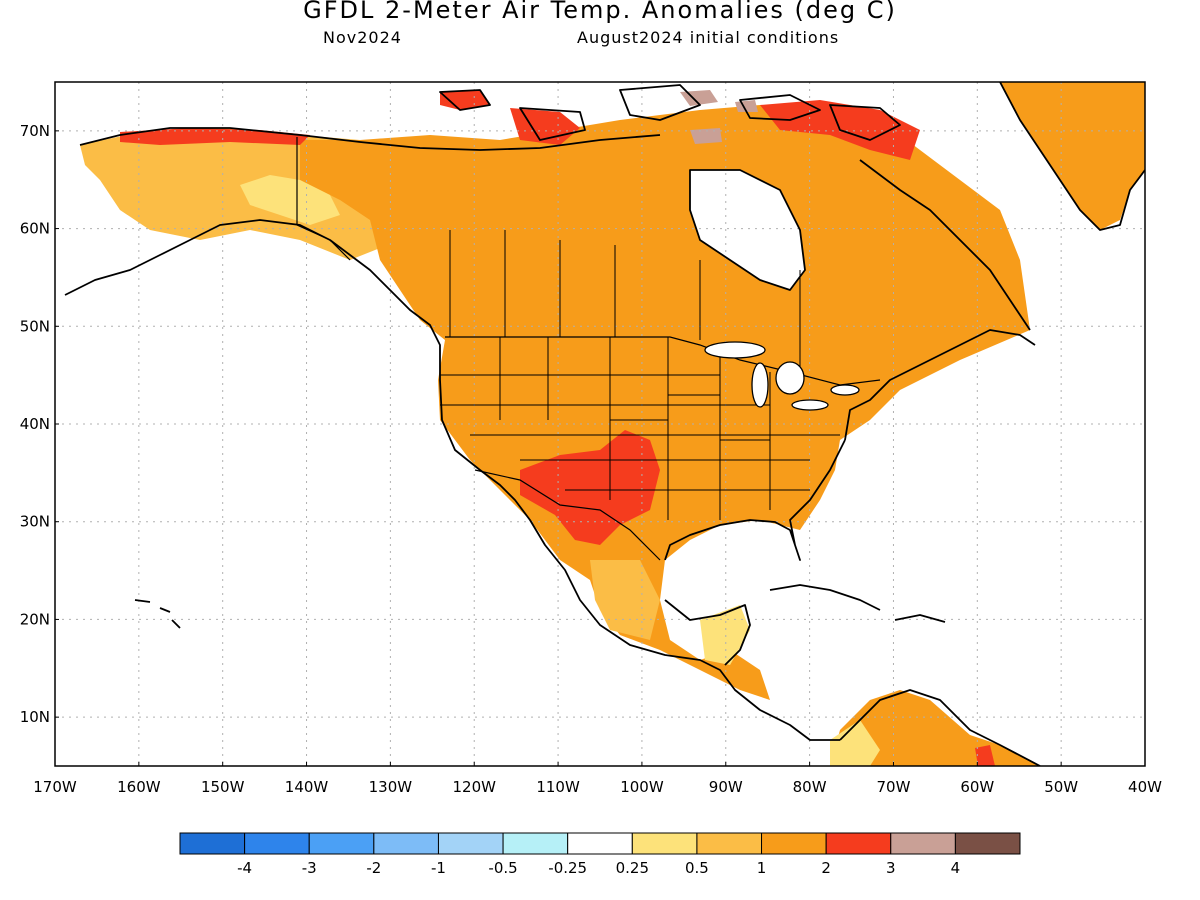 The image size is (1200, 900). What do you see at coordinates (373, 868) in the screenshot?
I see `colorbar-label: -2` at bounding box center [373, 868].